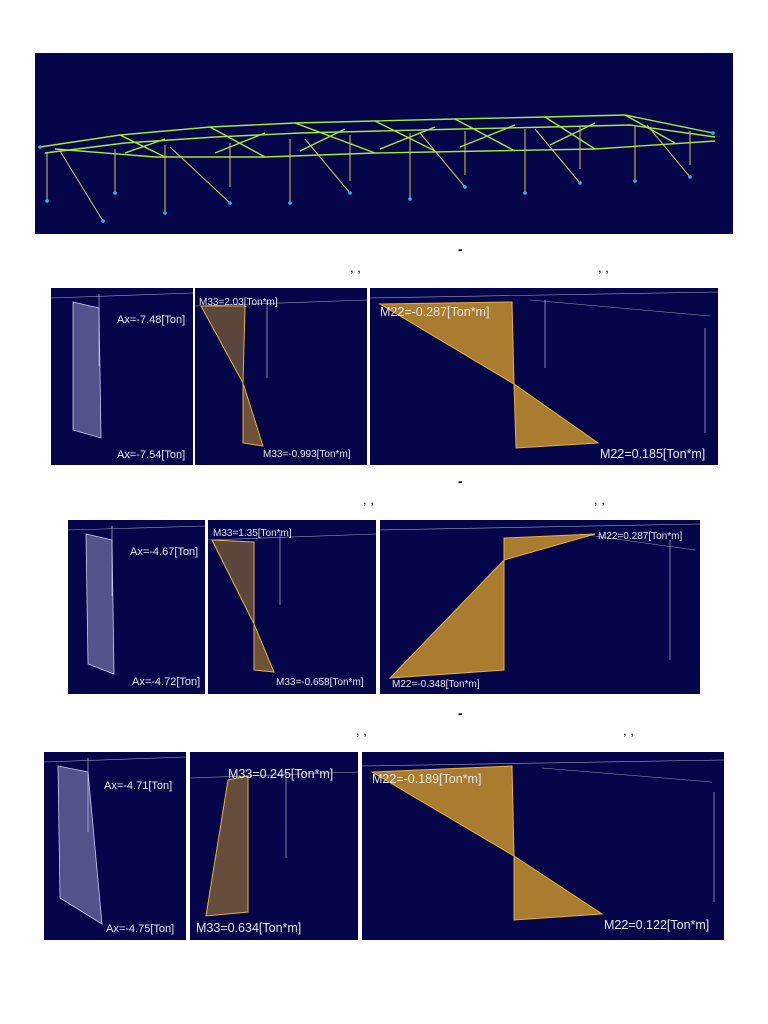  Describe the element at coordinates (320, 682) in the screenshot. I see `m33-bottom-value: M33=-0.658[Ton*m]` at that location.